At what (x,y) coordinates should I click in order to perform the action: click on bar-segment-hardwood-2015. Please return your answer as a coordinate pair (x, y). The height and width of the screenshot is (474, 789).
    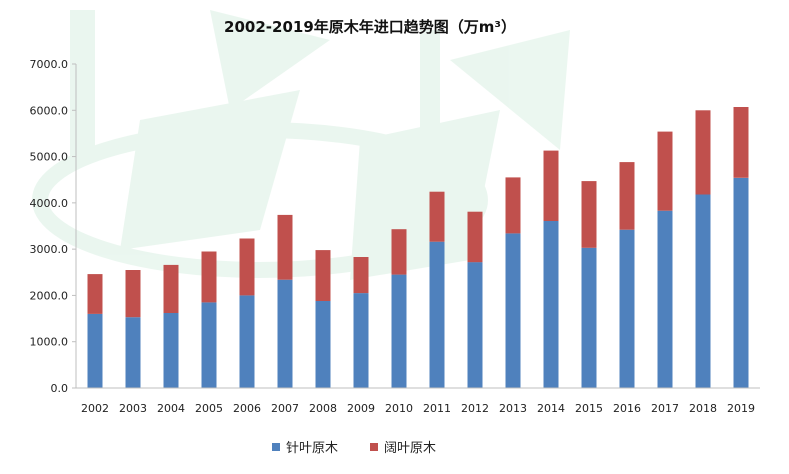
    Looking at the image, I should click on (589, 214).